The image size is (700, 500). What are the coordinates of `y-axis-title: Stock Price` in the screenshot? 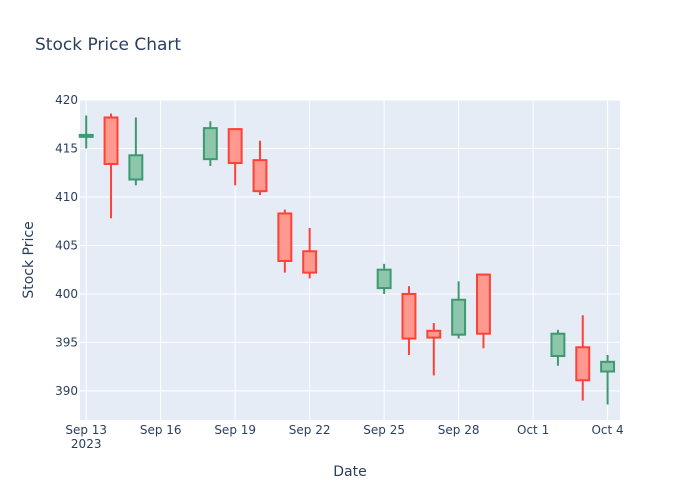 It's located at (29, 259).